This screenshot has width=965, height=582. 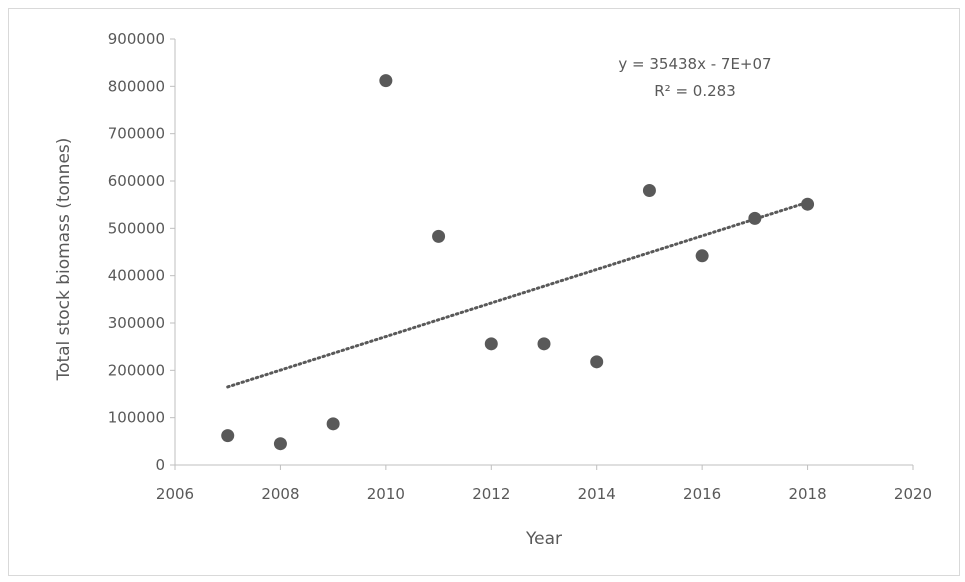 I want to click on y-tick-label: 100000, so click(x=136, y=418).